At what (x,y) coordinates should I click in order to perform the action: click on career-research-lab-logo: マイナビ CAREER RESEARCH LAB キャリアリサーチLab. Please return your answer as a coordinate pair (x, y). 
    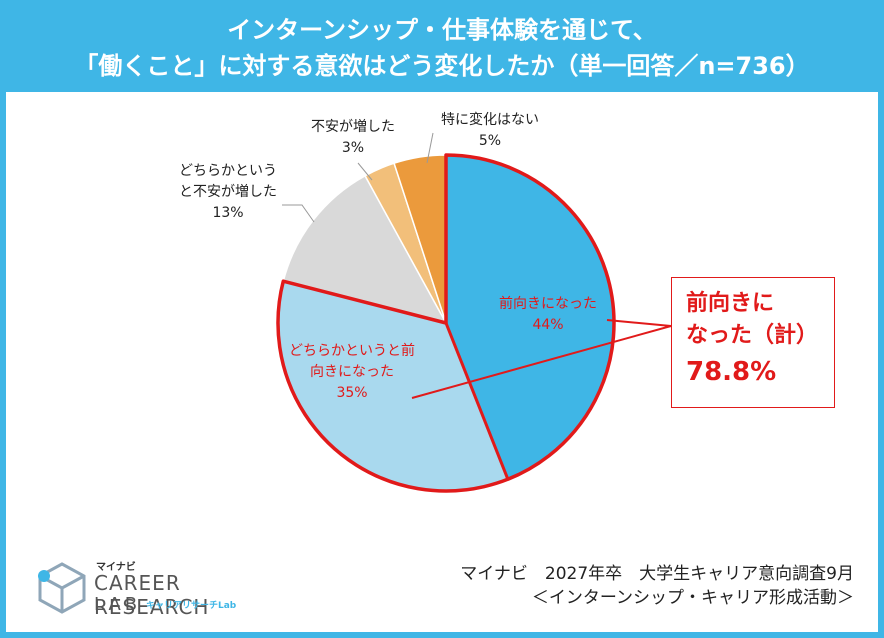
    Looking at the image, I should click on (154, 588).